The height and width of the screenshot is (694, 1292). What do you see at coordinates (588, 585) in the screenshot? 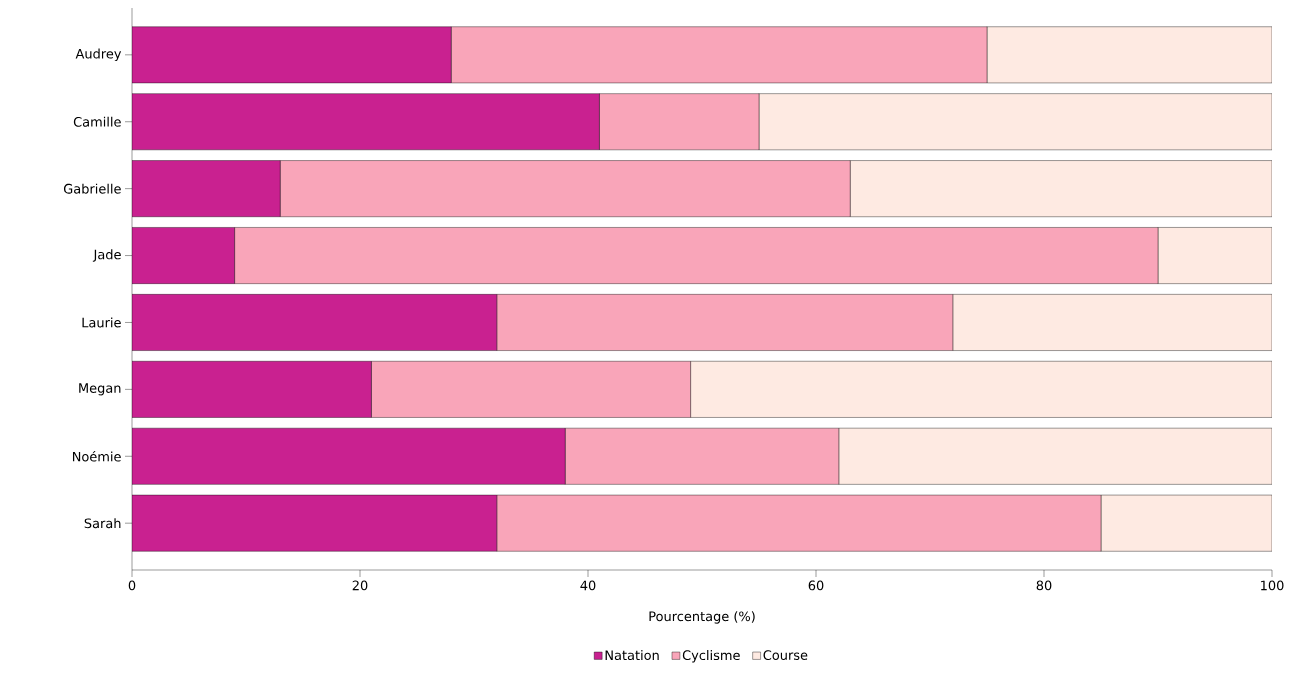
I see `x-tick-label: 40` at bounding box center [588, 585].